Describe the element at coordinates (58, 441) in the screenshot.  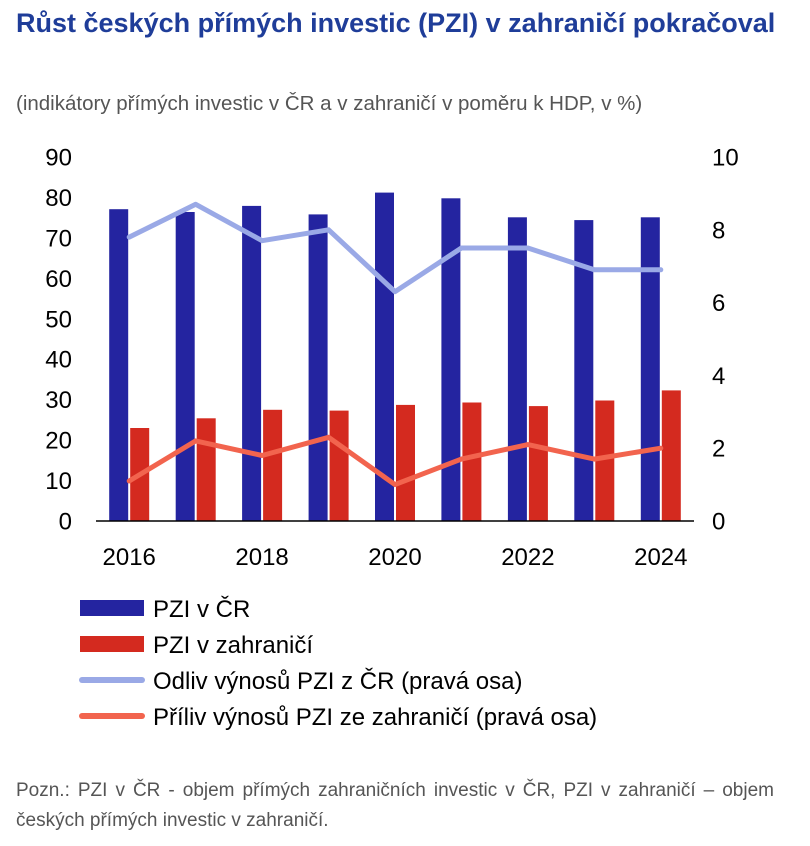
I see `y-left-tick-label: 20` at that location.